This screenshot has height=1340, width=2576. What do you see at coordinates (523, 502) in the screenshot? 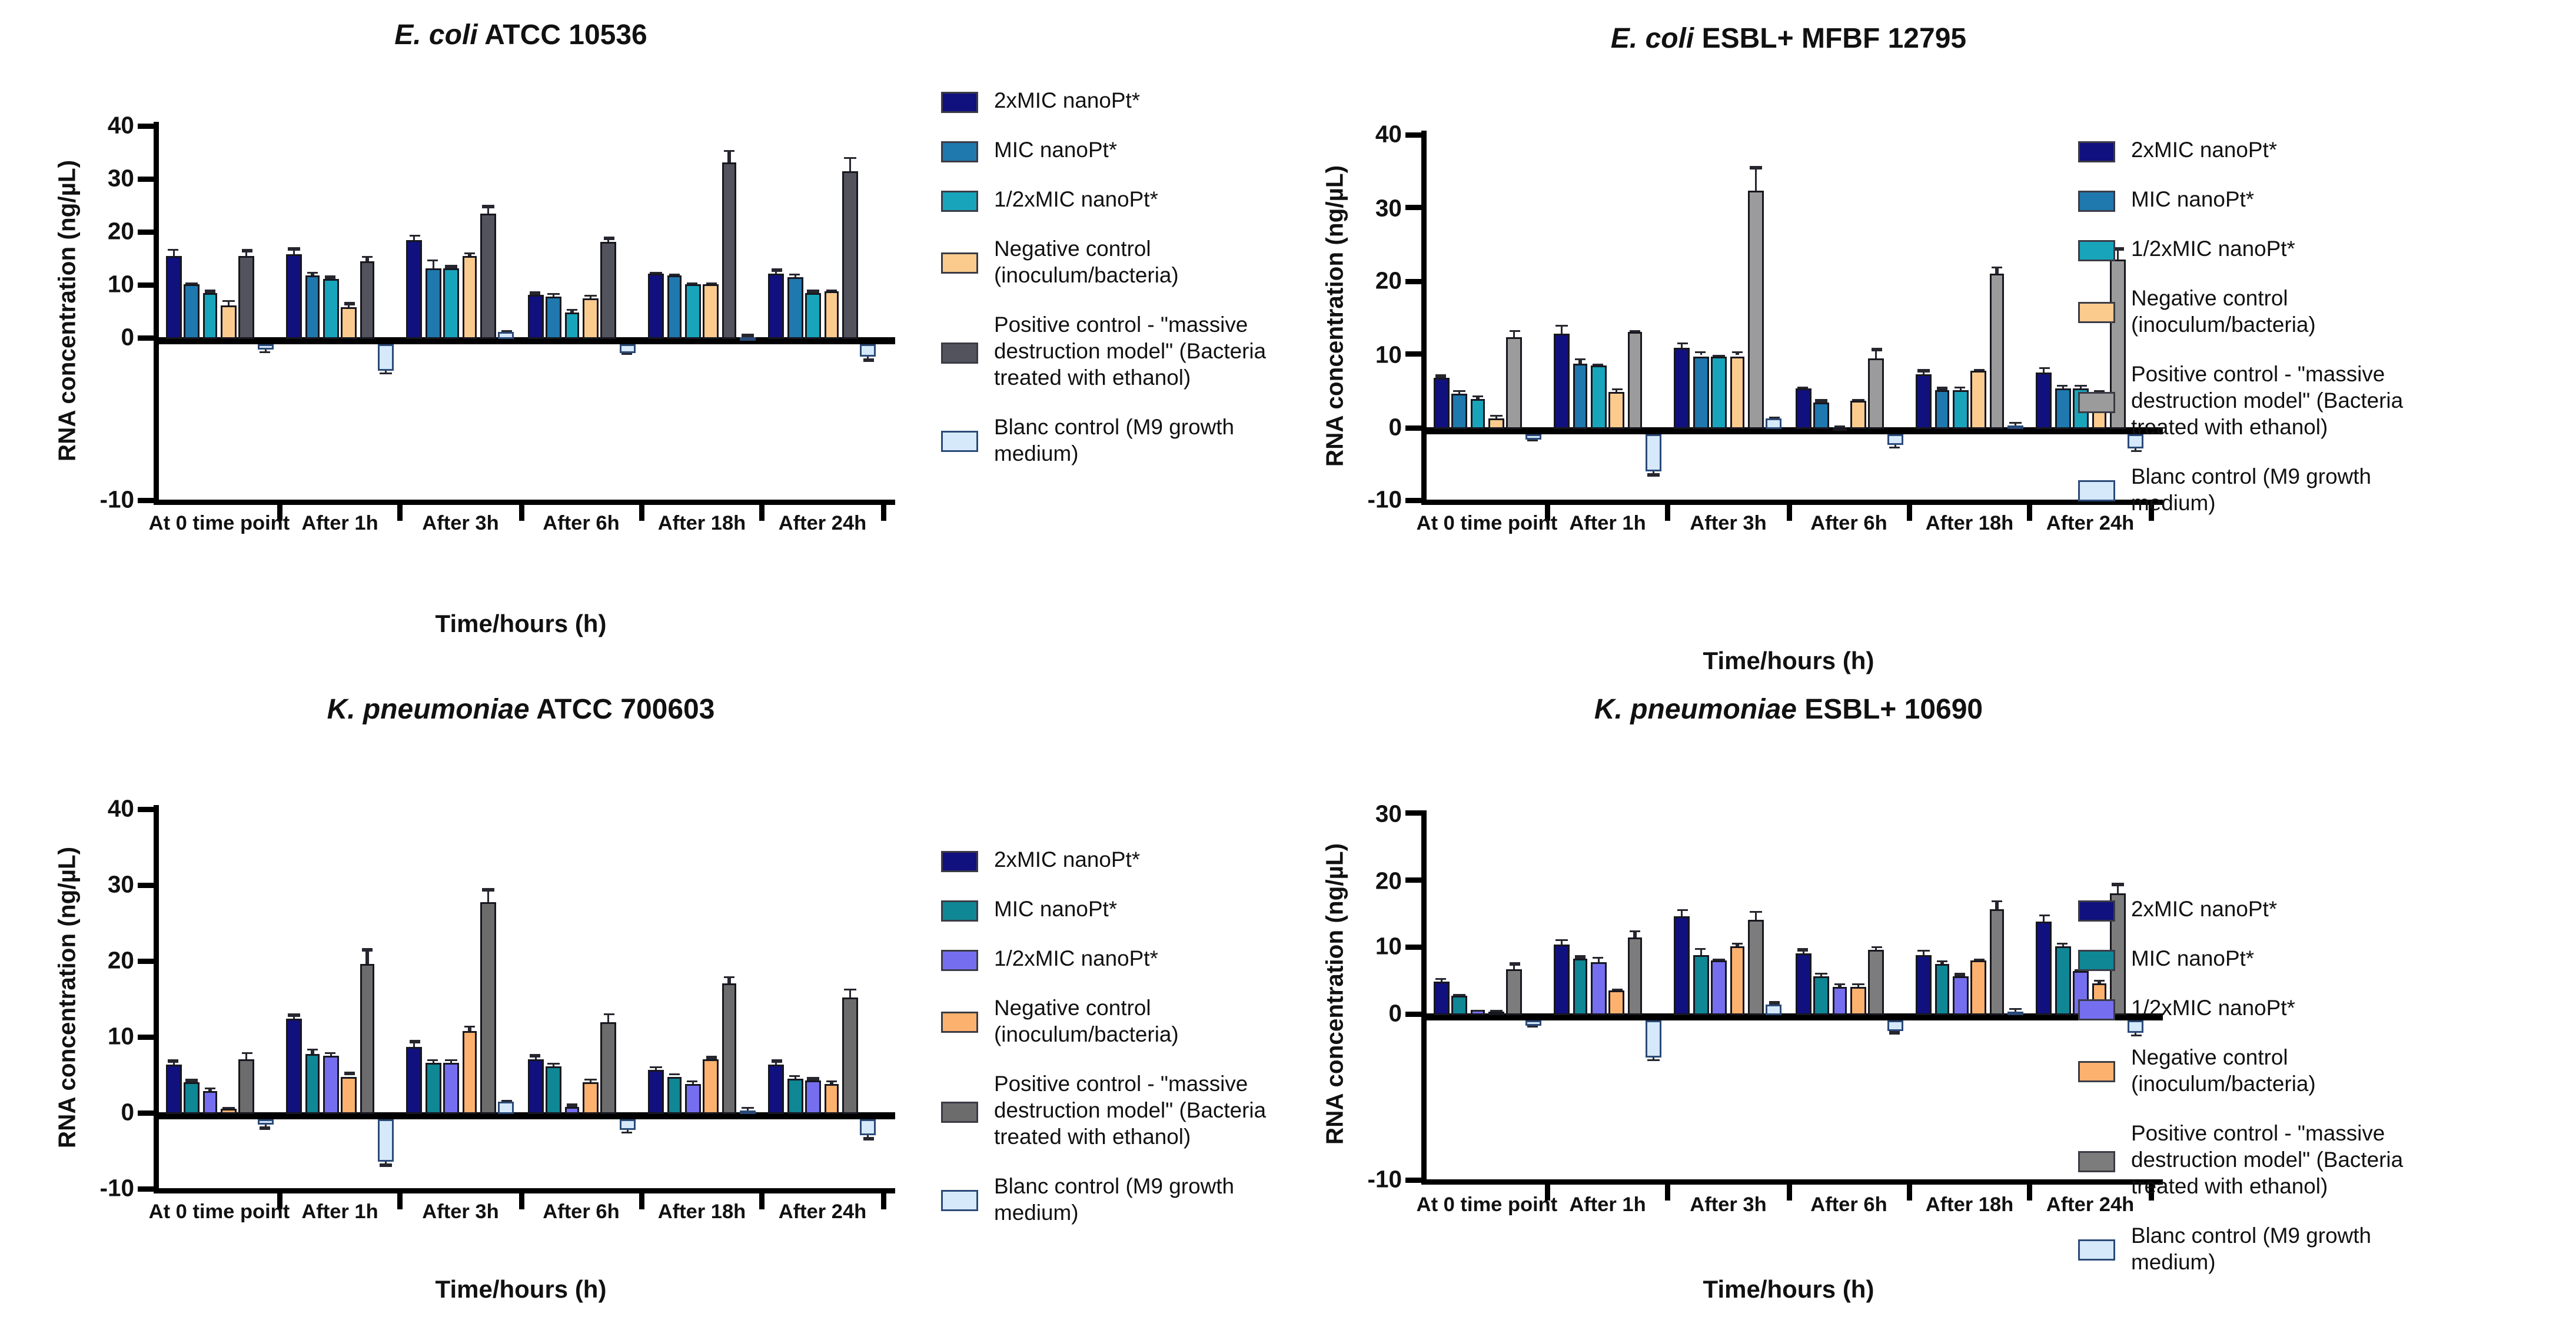
I see `category-axis` at bounding box center [523, 502].